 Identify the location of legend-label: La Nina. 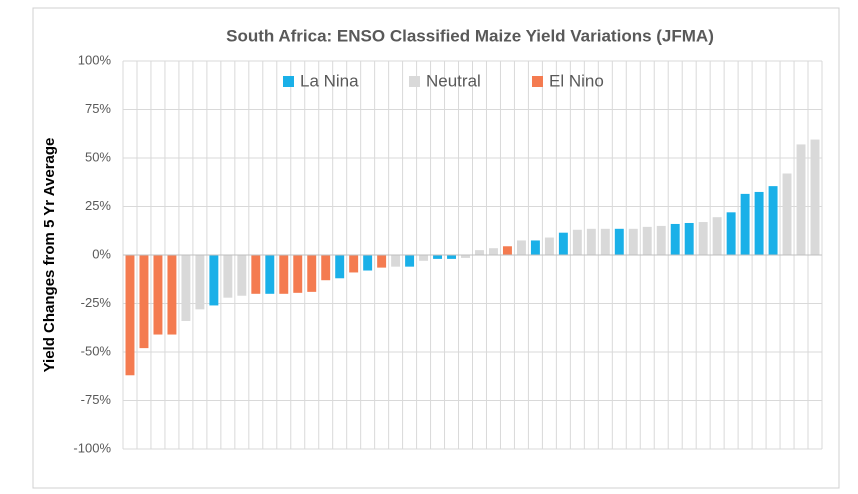
(329, 80).